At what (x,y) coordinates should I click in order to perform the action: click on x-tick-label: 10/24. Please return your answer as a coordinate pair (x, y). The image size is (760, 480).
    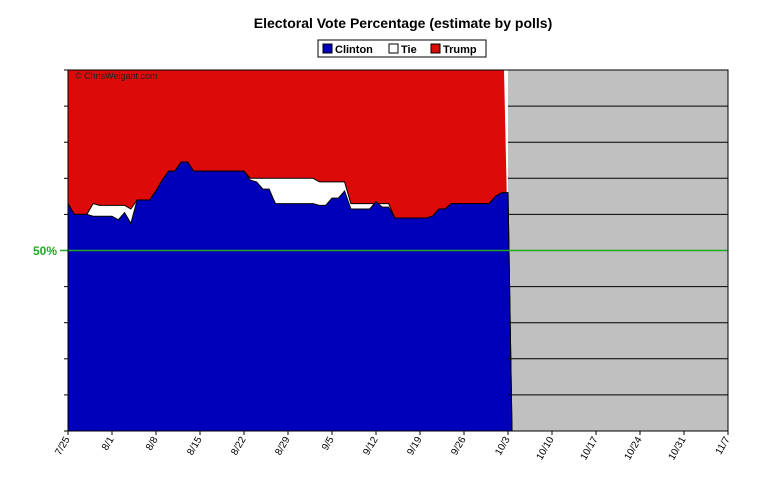
    Looking at the image, I should click on (634, 449).